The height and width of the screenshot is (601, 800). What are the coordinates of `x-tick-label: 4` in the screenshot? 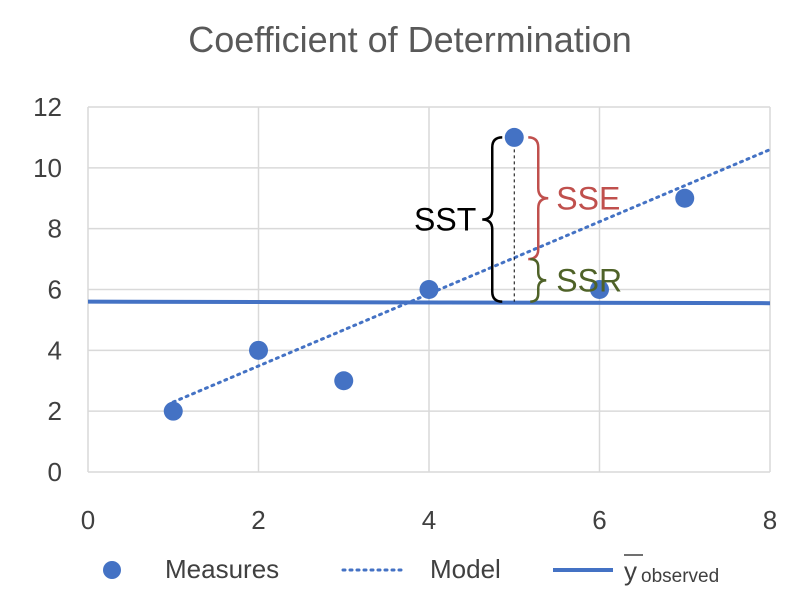 It's located at (429, 520).